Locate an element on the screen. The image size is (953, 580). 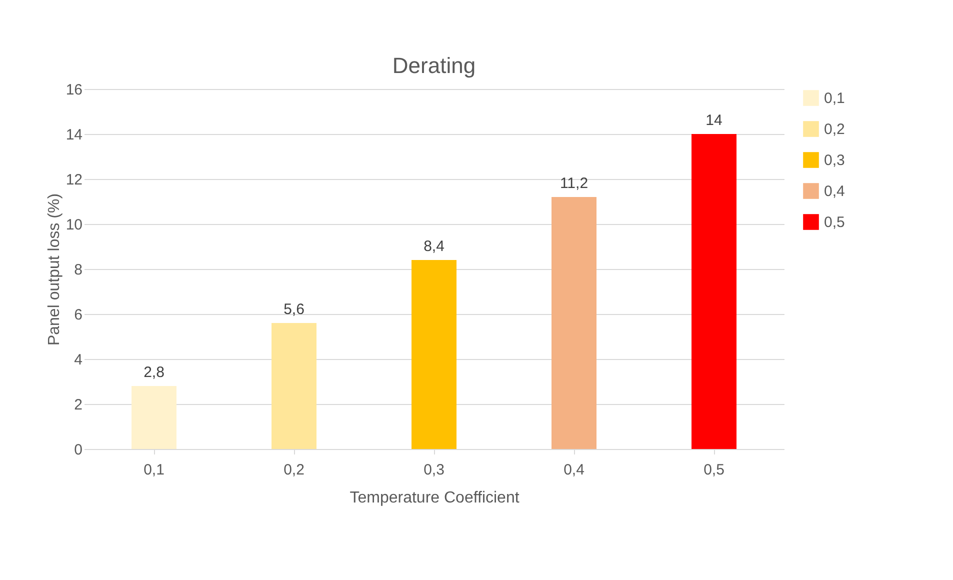
x-tick-label: 0,4 is located at coordinates (574, 470).